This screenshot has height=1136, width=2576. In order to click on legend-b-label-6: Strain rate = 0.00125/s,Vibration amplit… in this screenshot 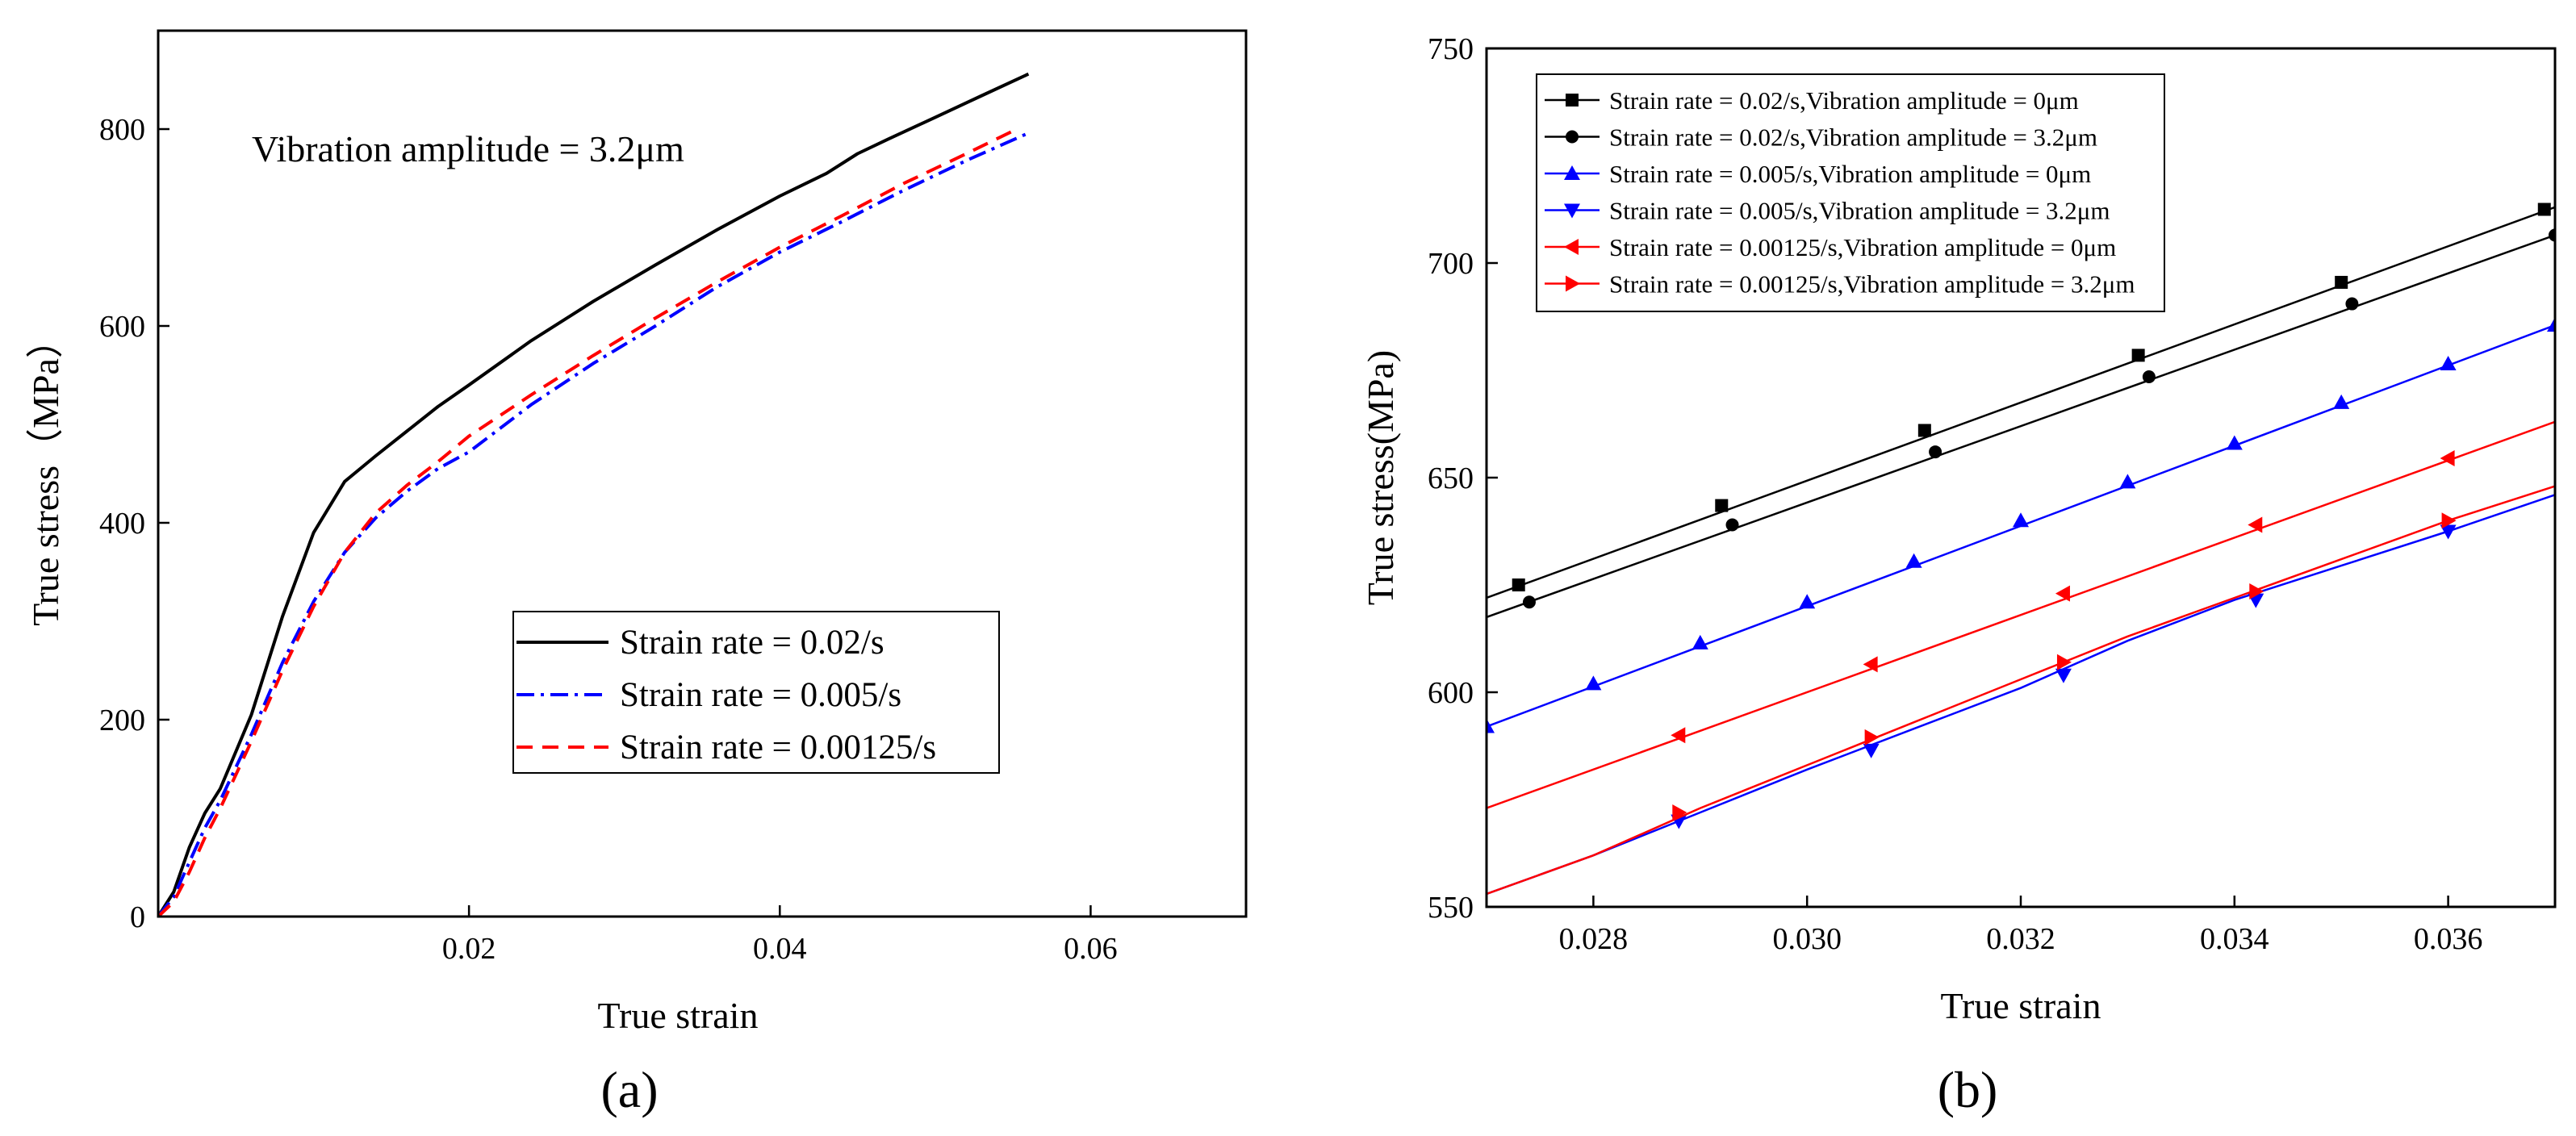, I will do `click(1872, 284)`.